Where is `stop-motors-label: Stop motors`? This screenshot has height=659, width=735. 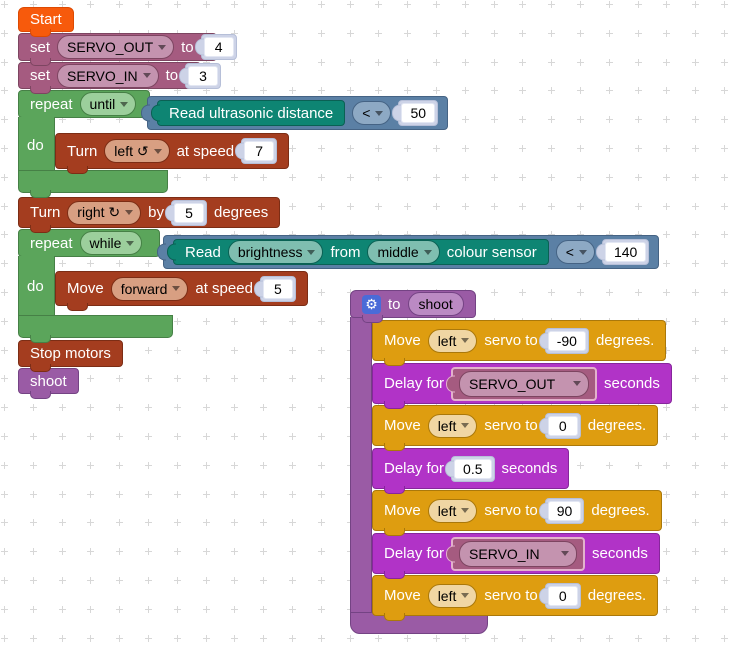 stop-motors-label: Stop motors is located at coordinates (70, 353).